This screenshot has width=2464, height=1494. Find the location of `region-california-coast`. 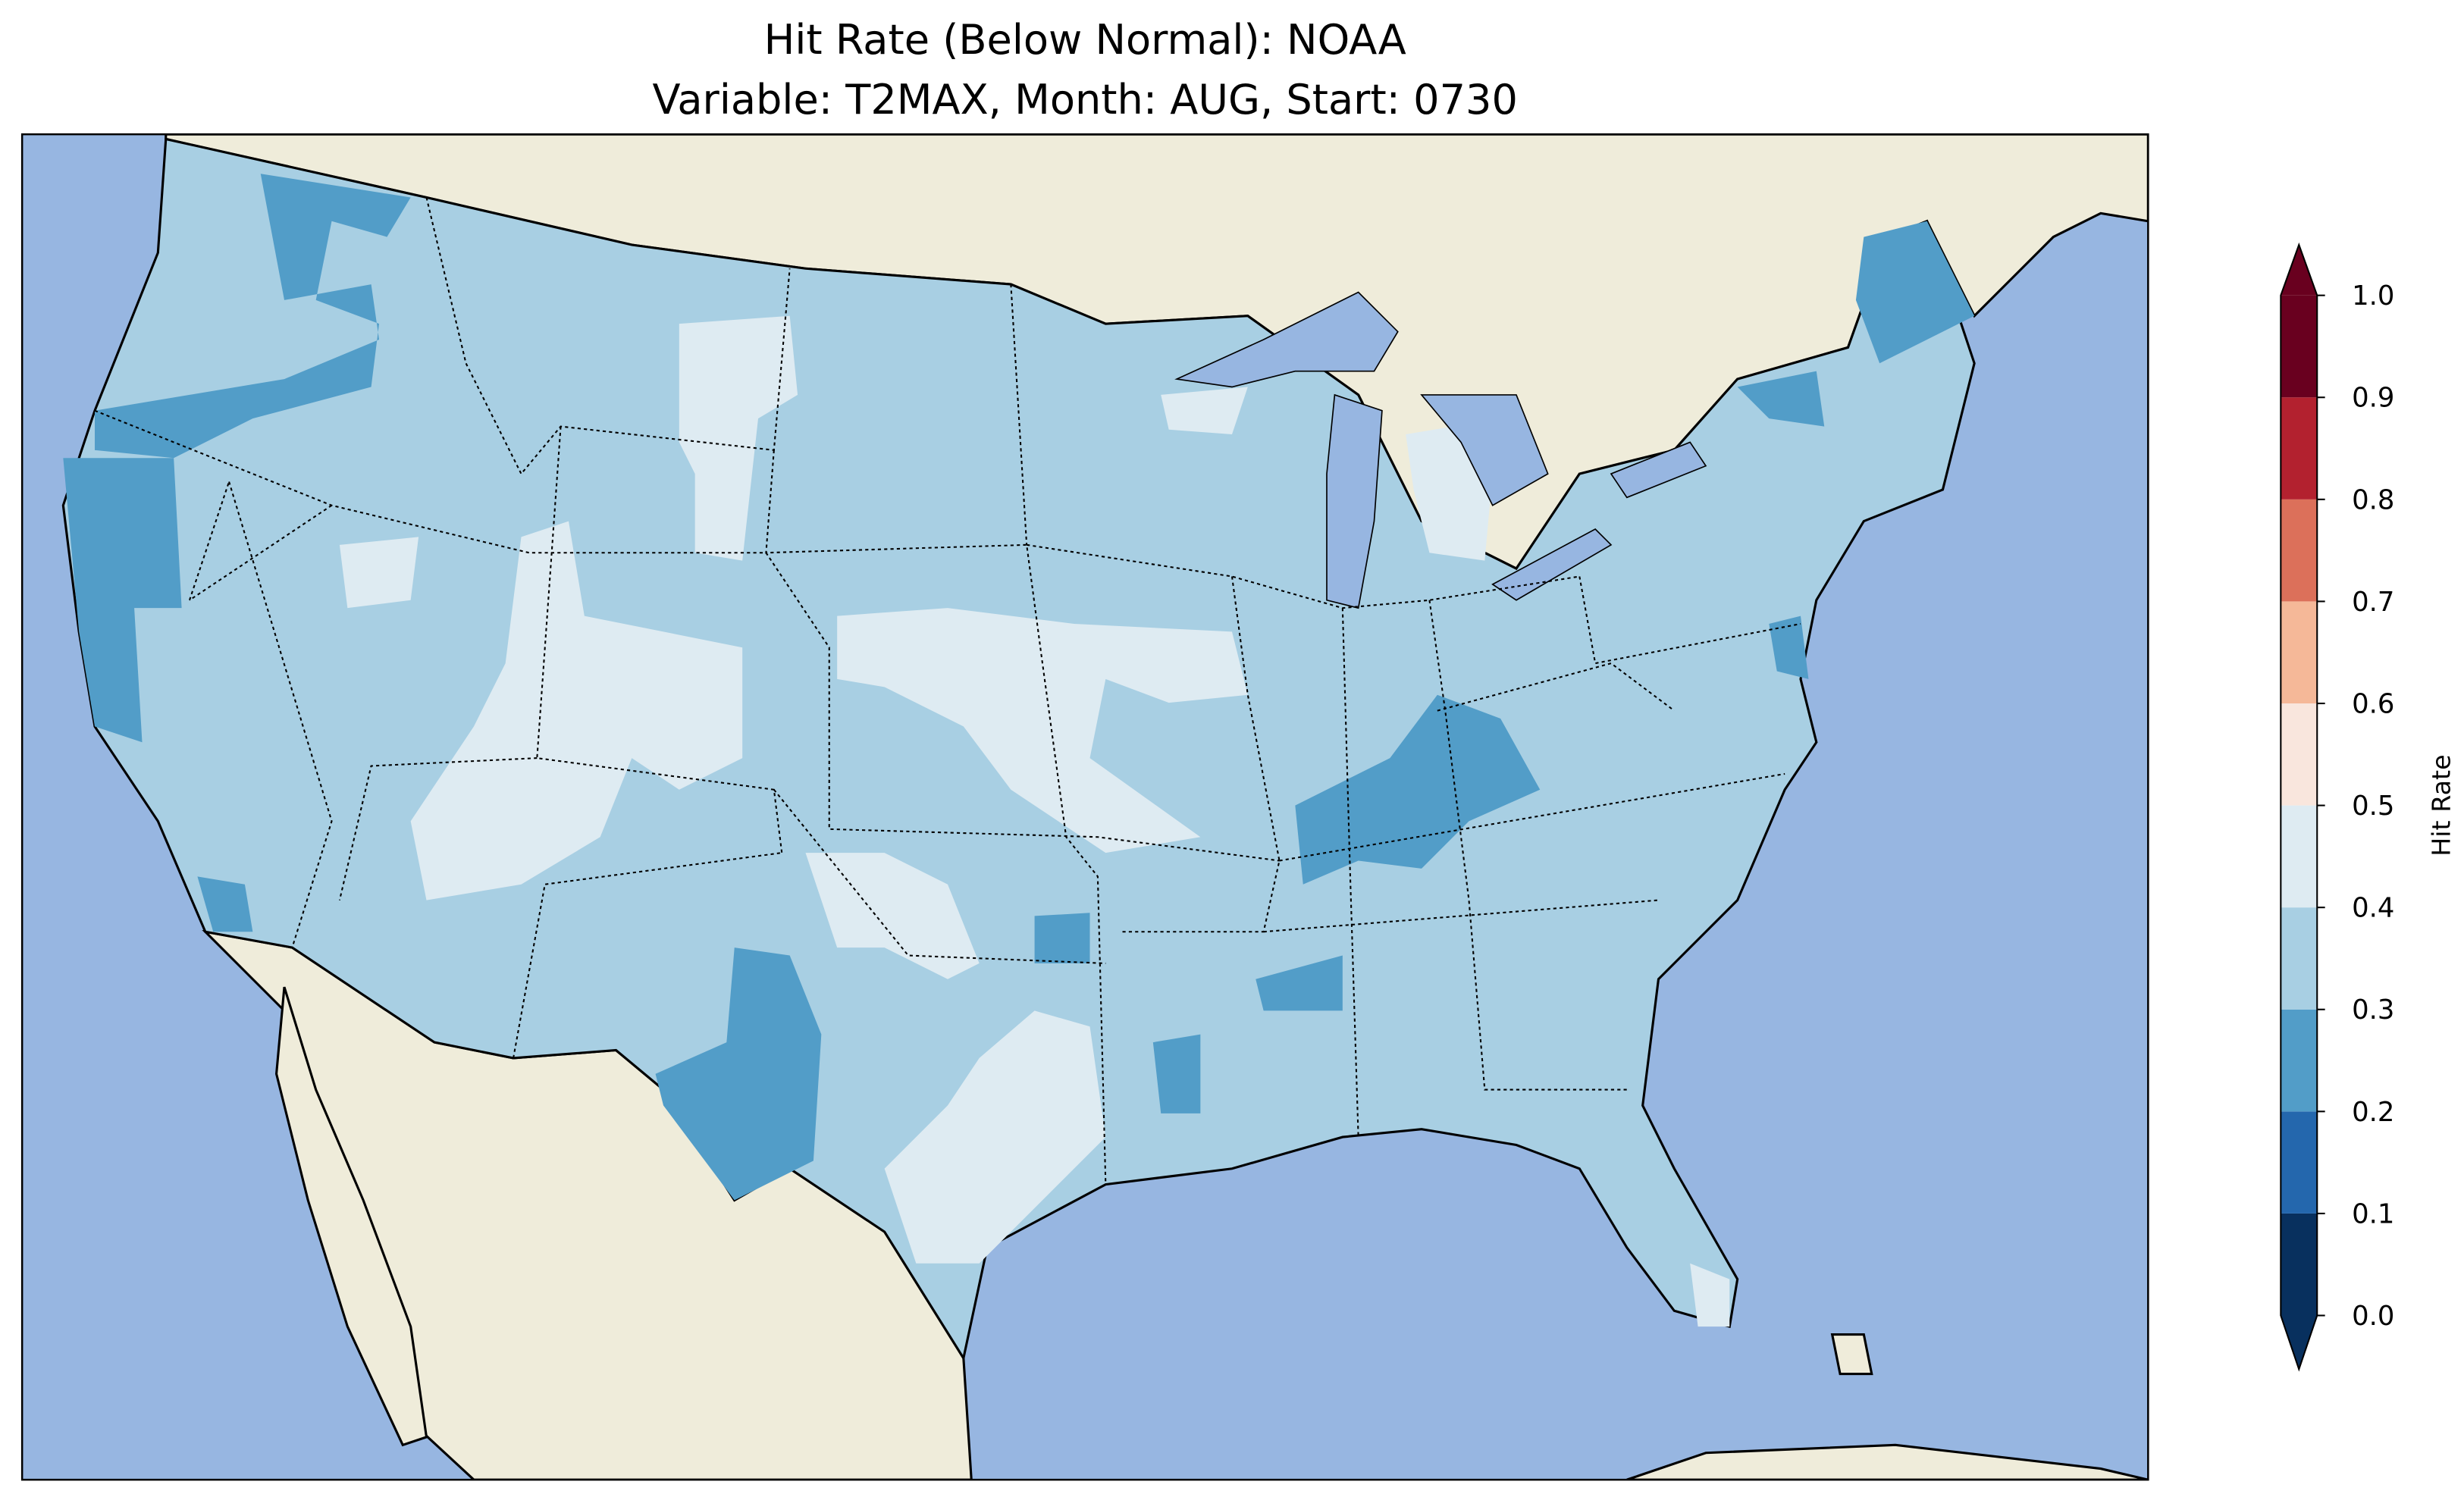

region-california-coast is located at coordinates (123, 600).